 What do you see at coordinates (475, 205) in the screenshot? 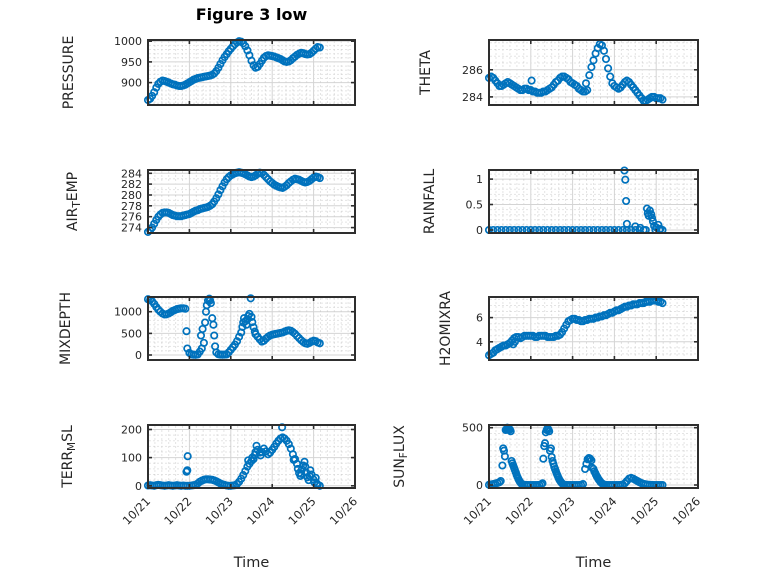
I see `y-tick-label: 0.5` at bounding box center [475, 205].